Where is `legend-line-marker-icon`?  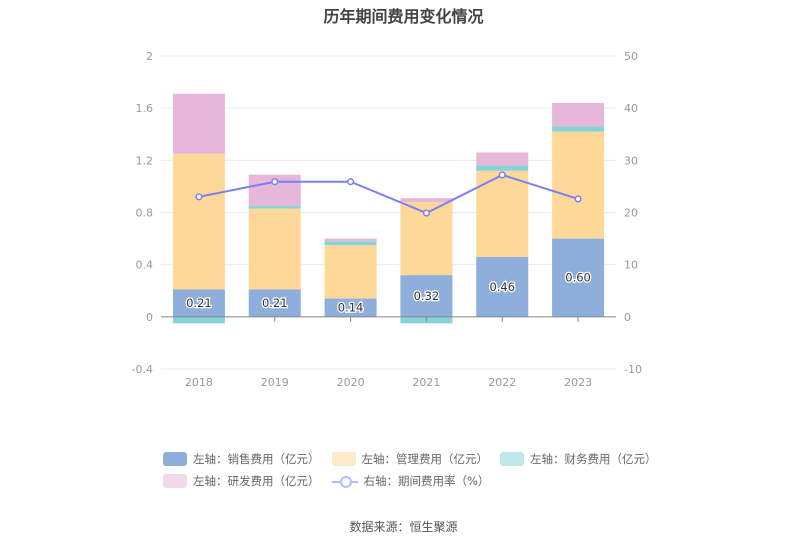
legend-line-marker-icon is located at coordinates (344, 481).